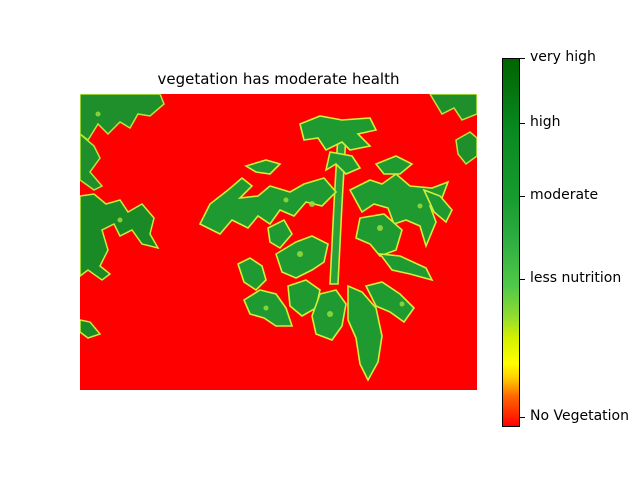 This screenshot has height=480, width=640. I want to click on foliage-top-right, so click(453, 130).